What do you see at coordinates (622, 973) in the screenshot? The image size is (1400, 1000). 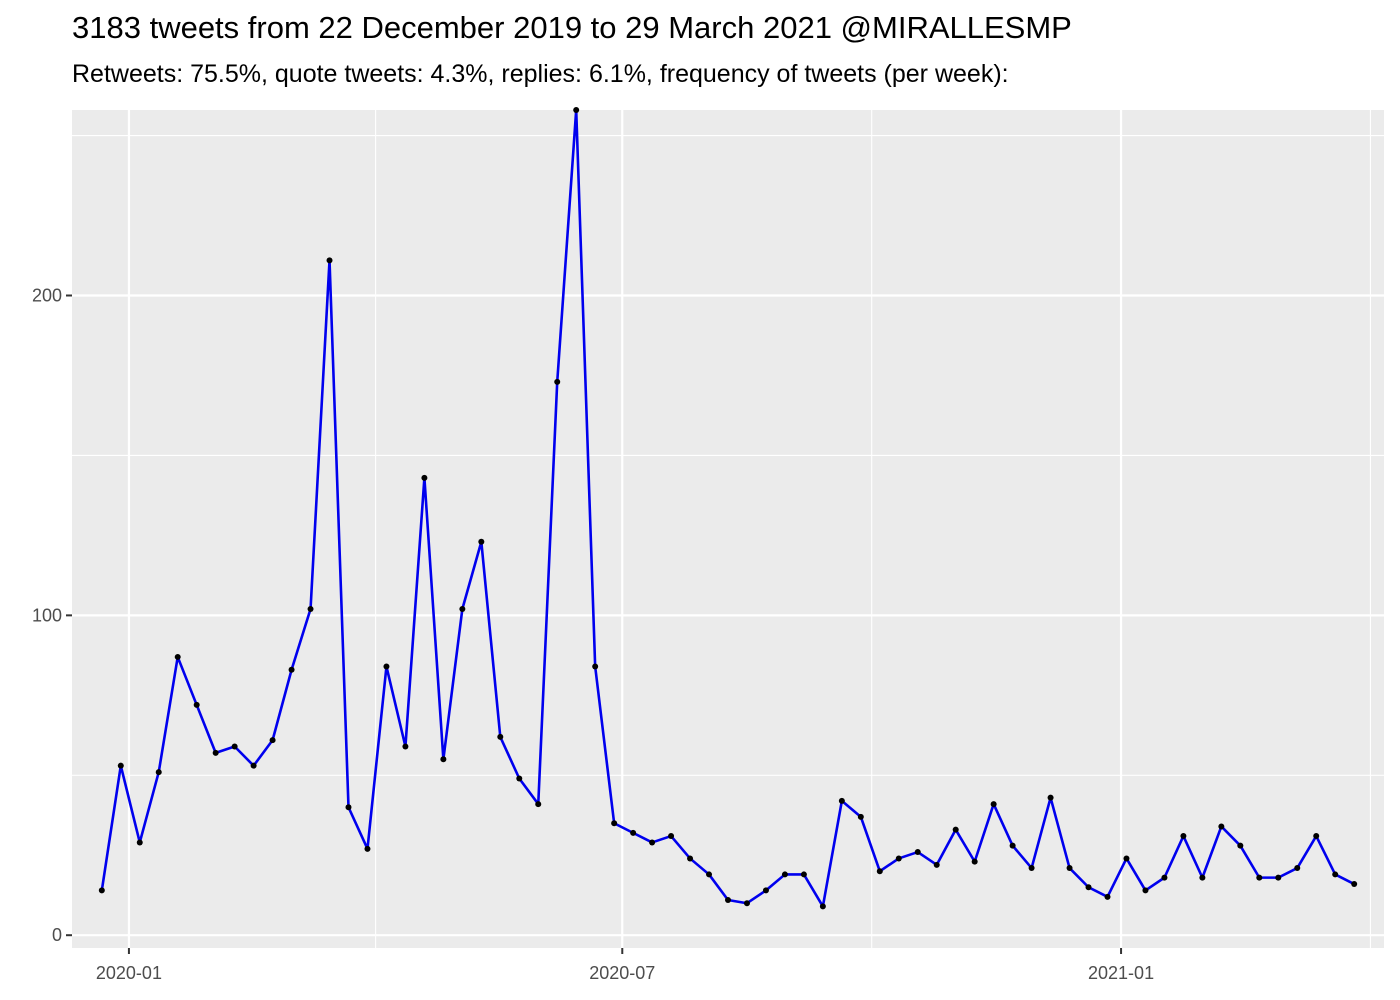 I see `x-tick-label: 2020-07` at bounding box center [622, 973].